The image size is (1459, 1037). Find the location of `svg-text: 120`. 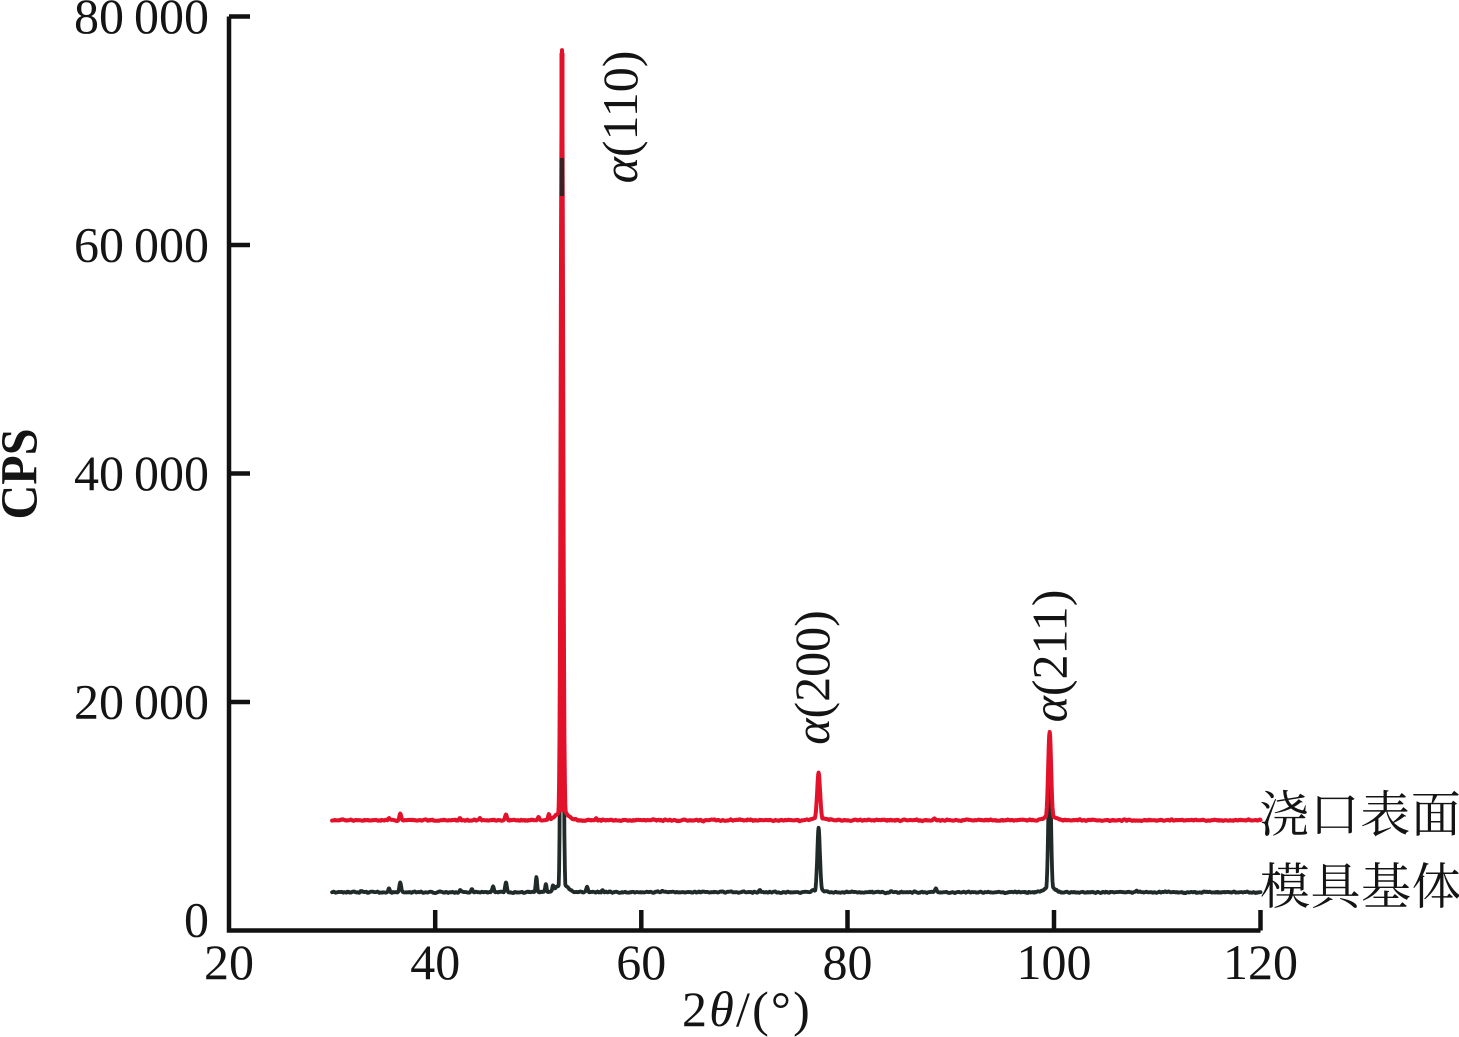

svg-text: 120 is located at coordinates (1260, 962).